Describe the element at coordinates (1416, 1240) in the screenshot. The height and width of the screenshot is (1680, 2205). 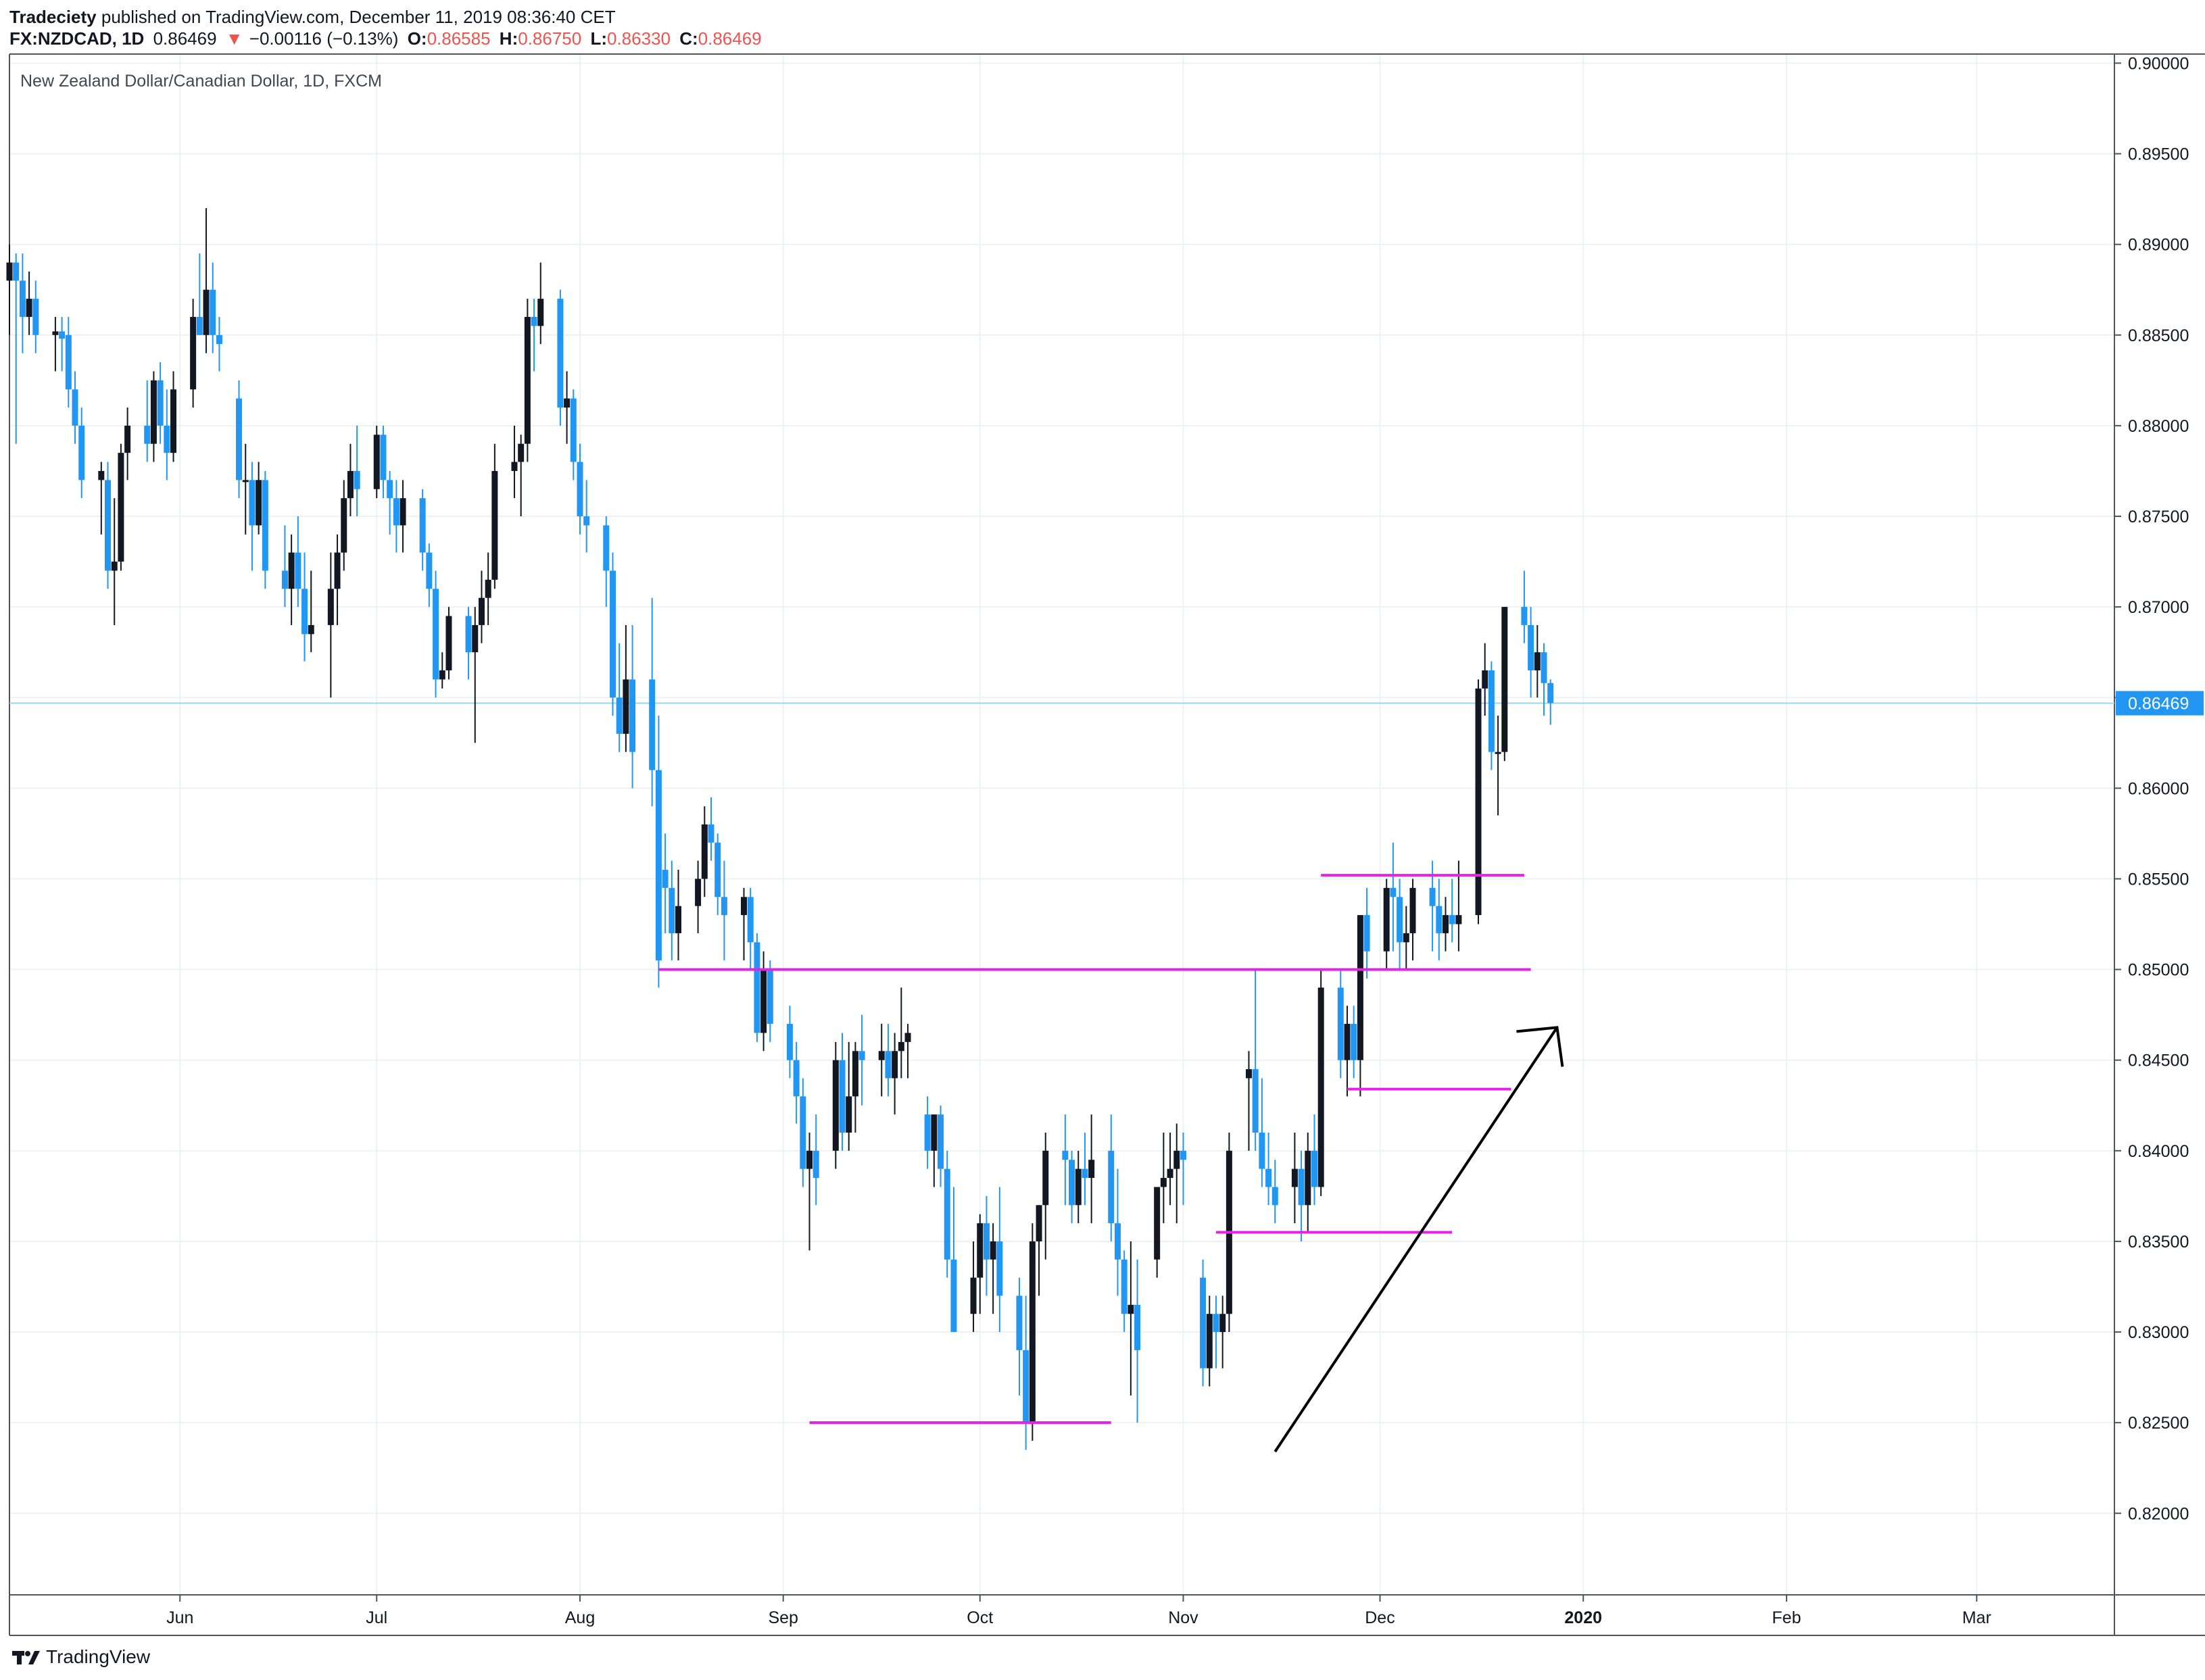
I see `trend-arrow-line` at that location.